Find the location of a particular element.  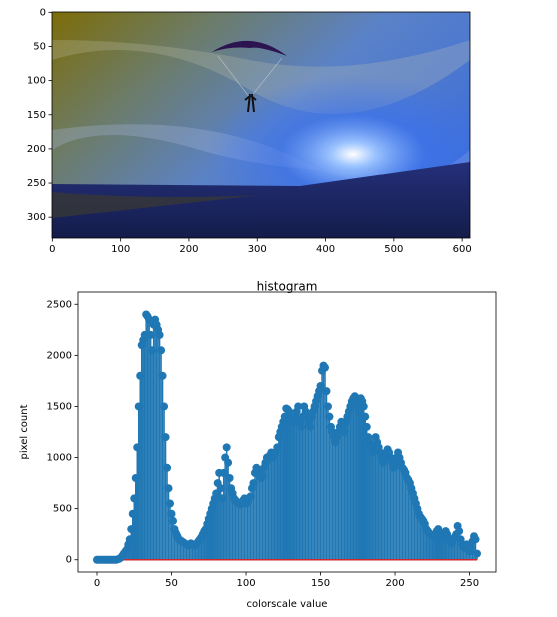

chart-title: histogram is located at coordinates (287, 287).